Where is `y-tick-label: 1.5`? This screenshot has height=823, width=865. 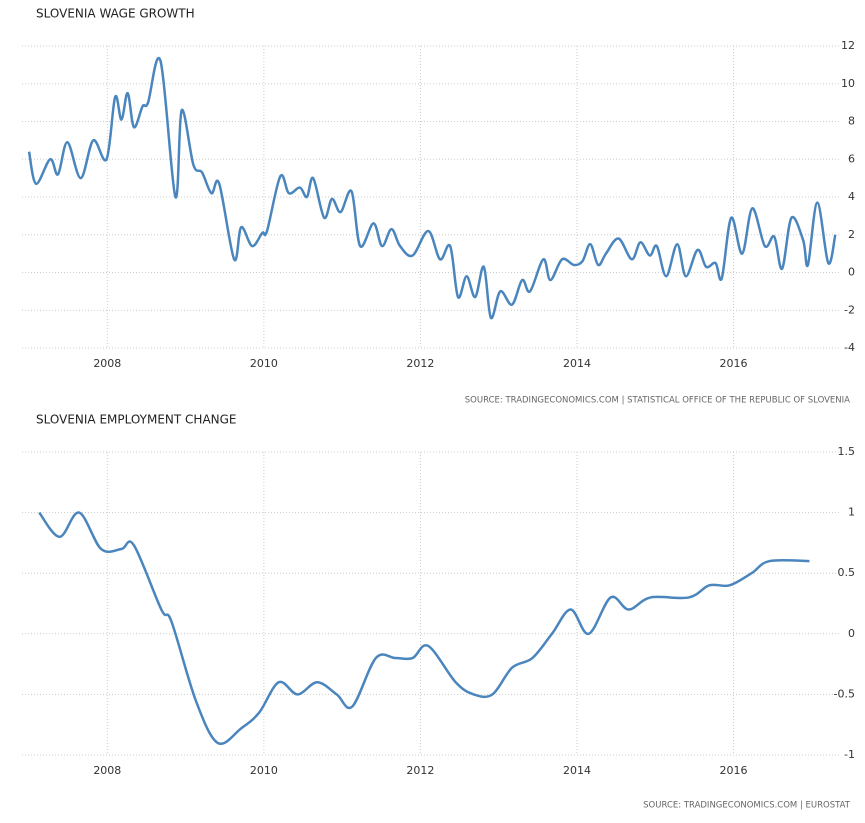
y-tick-label: 1.5 is located at coordinates (847, 451).